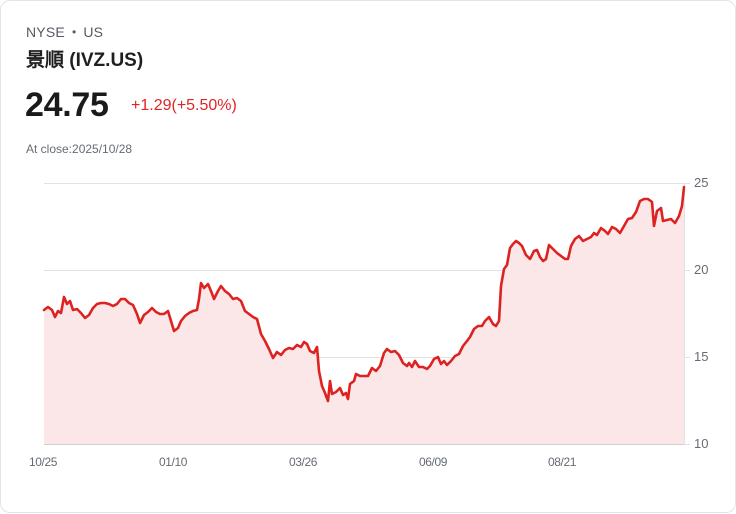  I want to click on x-tick-label-0326: 03/26, so click(303, 462).